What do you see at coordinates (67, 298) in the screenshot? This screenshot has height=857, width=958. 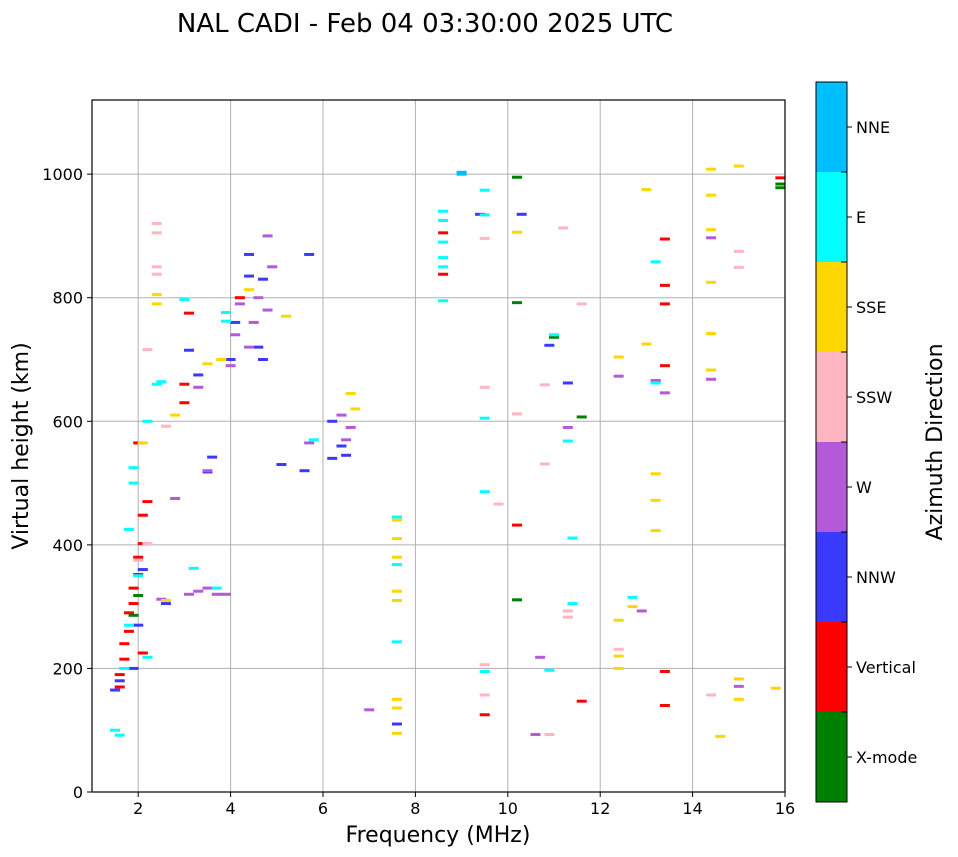 I see `y-tick-label: 800` at bounding box center [67, 298].